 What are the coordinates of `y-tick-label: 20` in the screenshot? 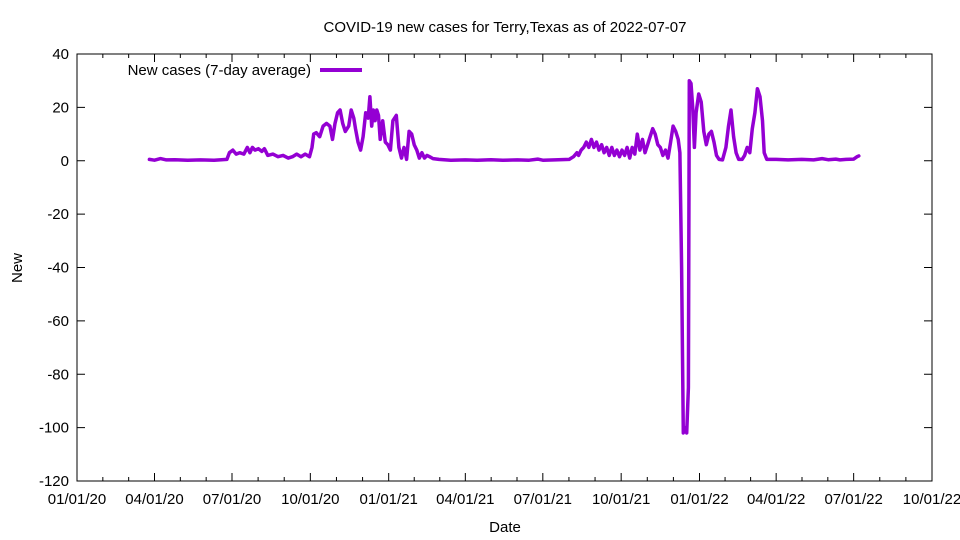 It's located at (60, 107).